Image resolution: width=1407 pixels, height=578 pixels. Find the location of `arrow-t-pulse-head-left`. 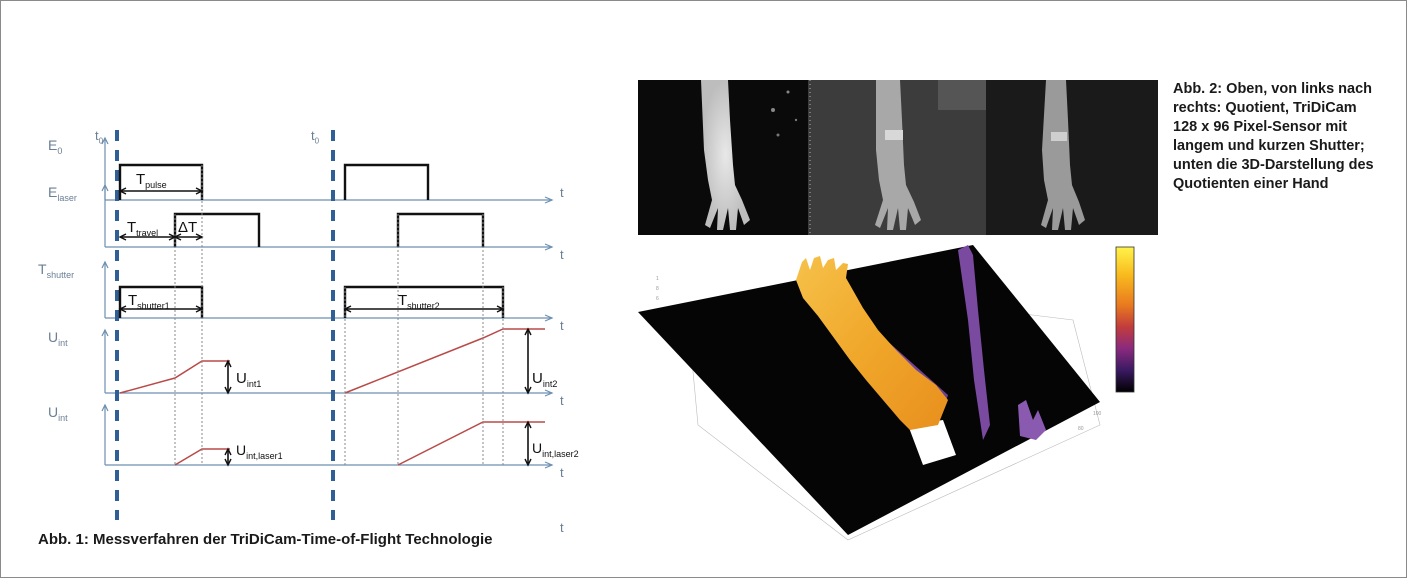

arrow-t-pulse-head-left is located at coordinates (122, 191).